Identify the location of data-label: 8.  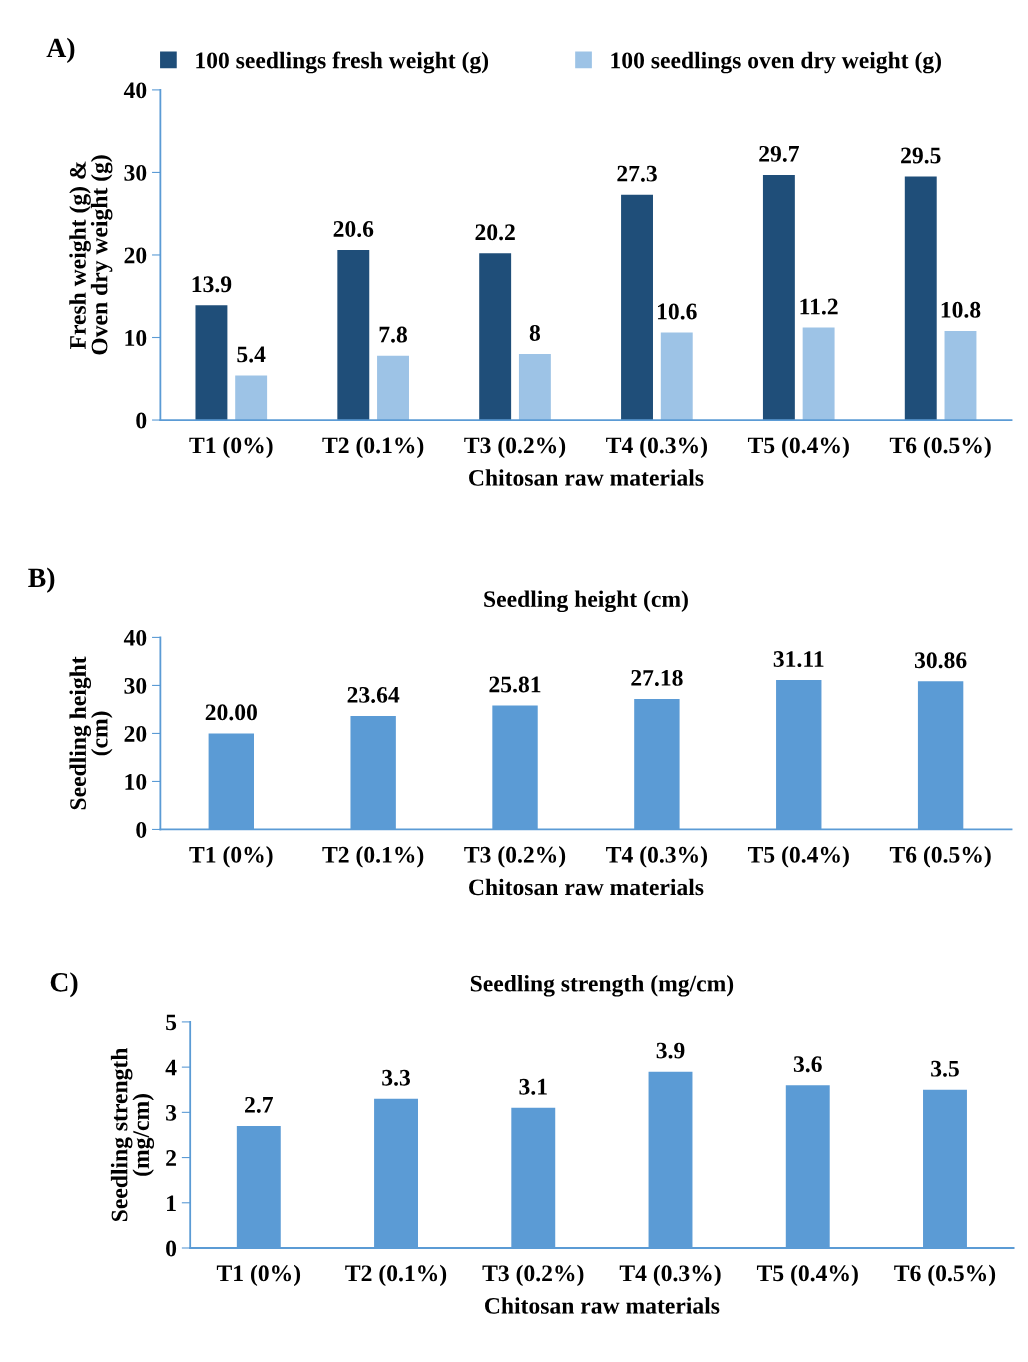
(535, 332).